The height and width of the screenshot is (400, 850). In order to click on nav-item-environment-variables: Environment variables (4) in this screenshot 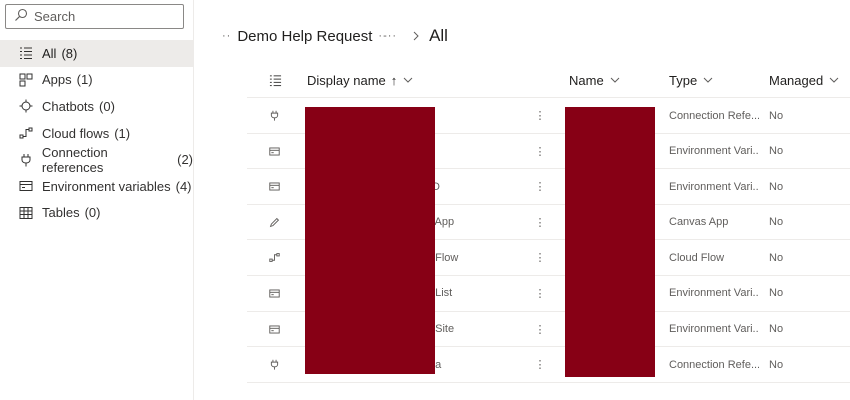, I will do `click(96, 186)`.